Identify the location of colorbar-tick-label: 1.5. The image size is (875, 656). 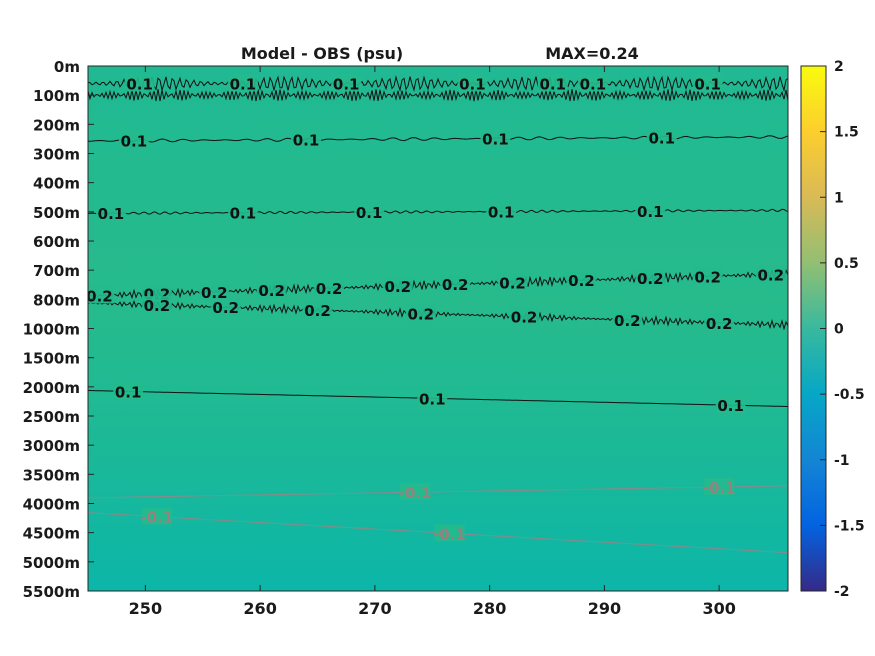
(846, 133).